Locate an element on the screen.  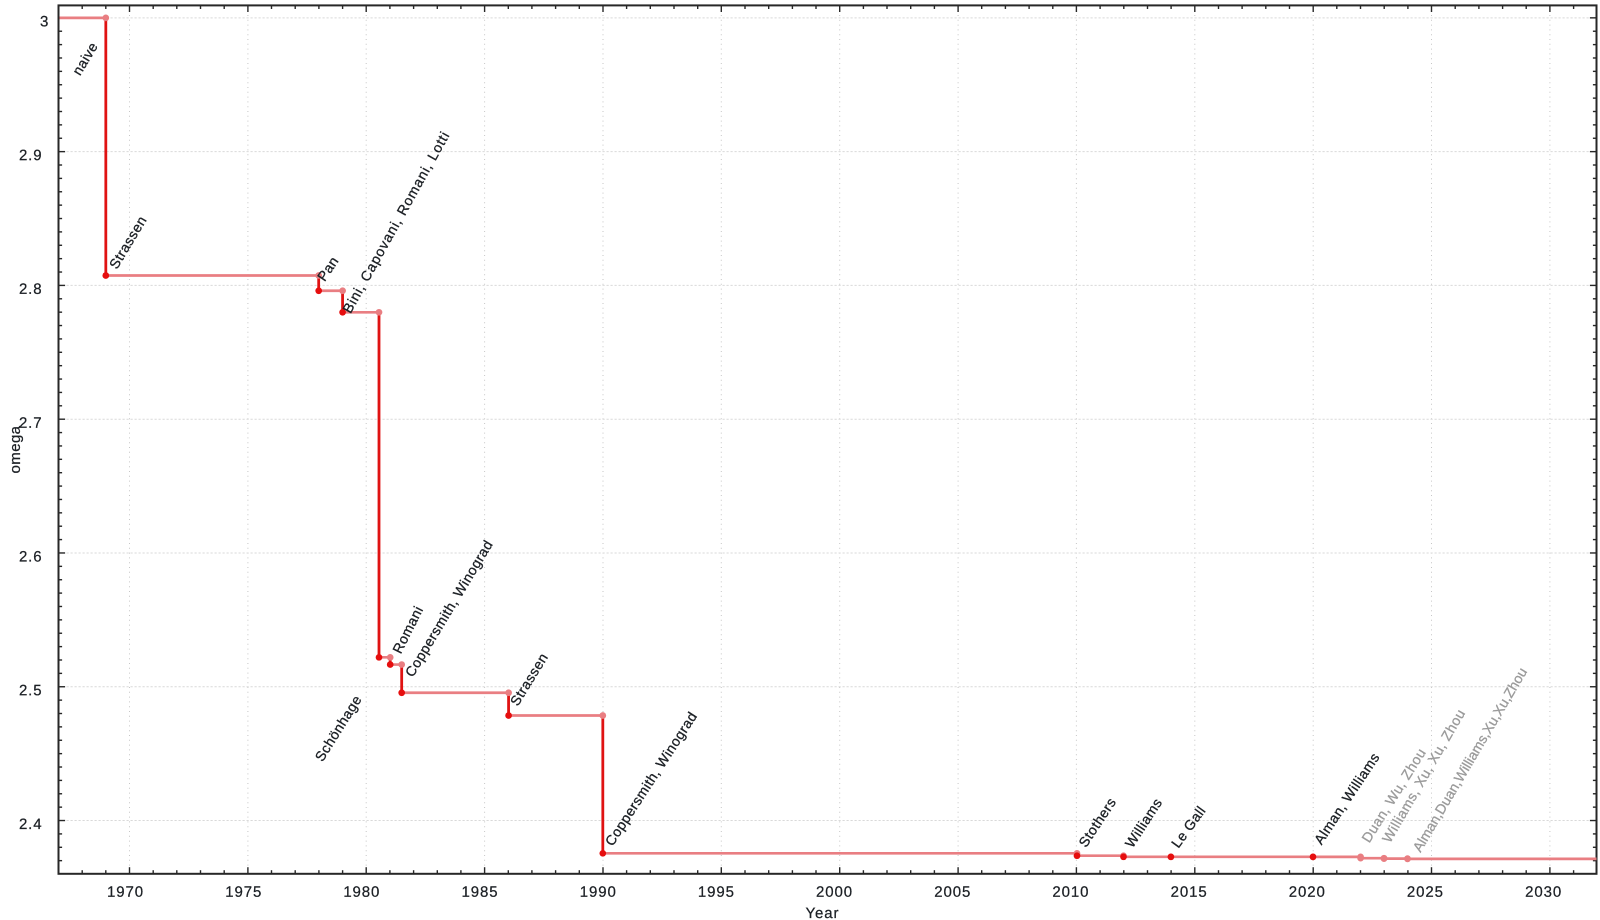
svg-text: omega is located at coordinates (15, 449).